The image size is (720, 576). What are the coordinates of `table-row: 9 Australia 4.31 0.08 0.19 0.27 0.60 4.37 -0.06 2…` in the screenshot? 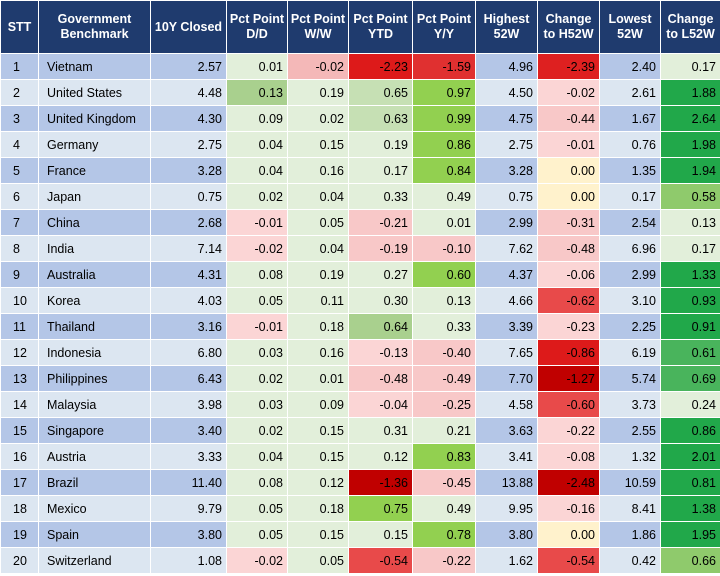 It's located at (360, 274).